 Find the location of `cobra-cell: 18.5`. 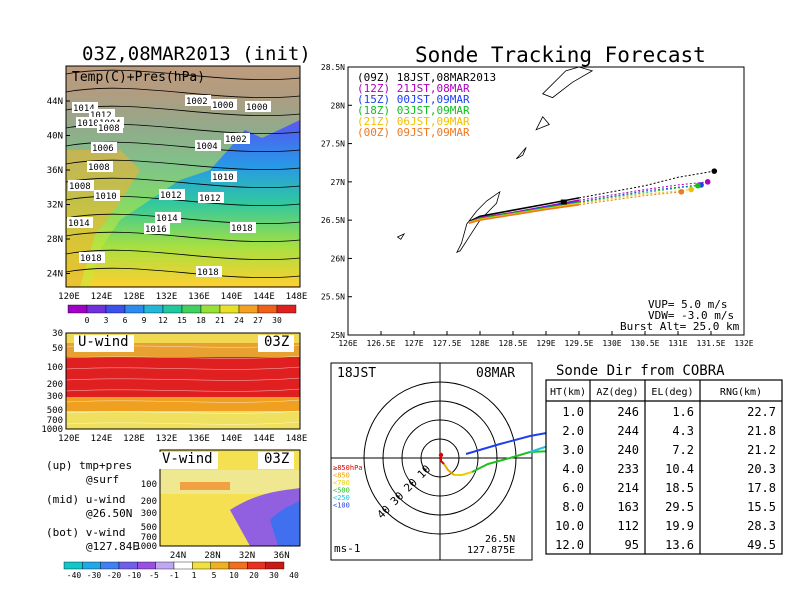

cobra-cell: 18.5 is located at coordinates (679, 488).